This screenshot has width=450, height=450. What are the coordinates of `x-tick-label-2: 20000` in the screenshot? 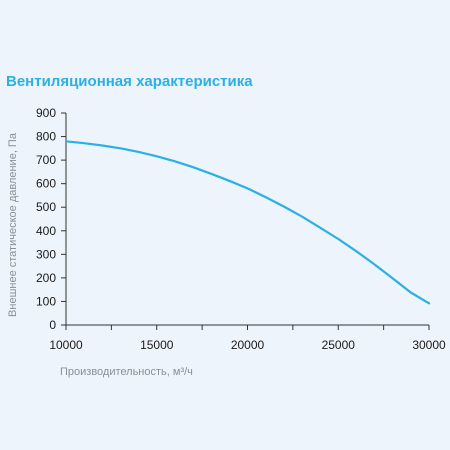 It's located at (248, 345).